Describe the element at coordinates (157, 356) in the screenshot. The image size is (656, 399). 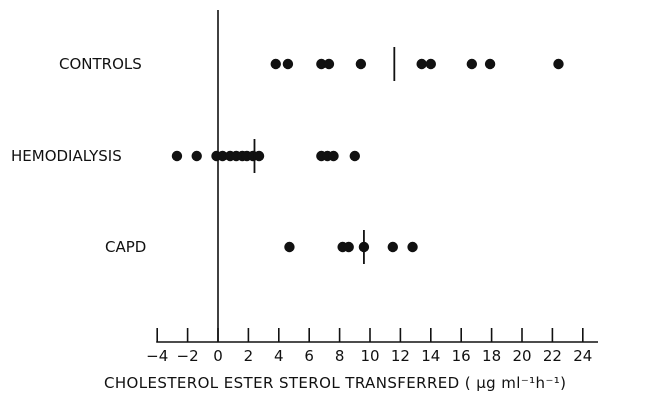
I see `x-tick-label: −4` at that location.